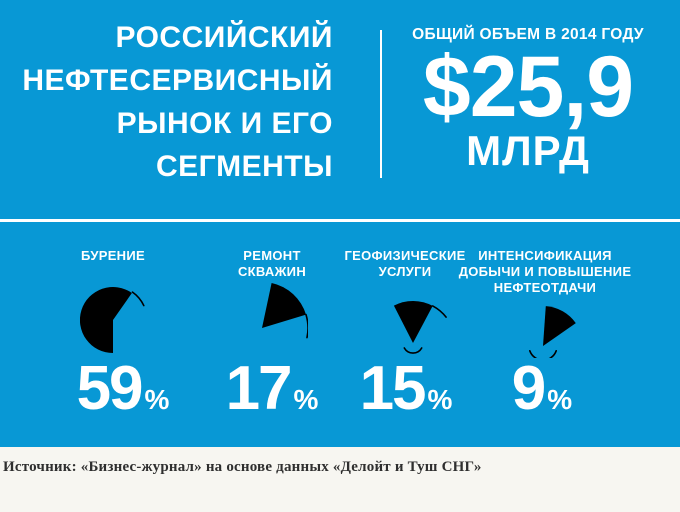 This screenshot has width=680, height=512. I want to click on segment-label-line: ИНТЕНСИФИКАЦИЯ, so click(545, 255).